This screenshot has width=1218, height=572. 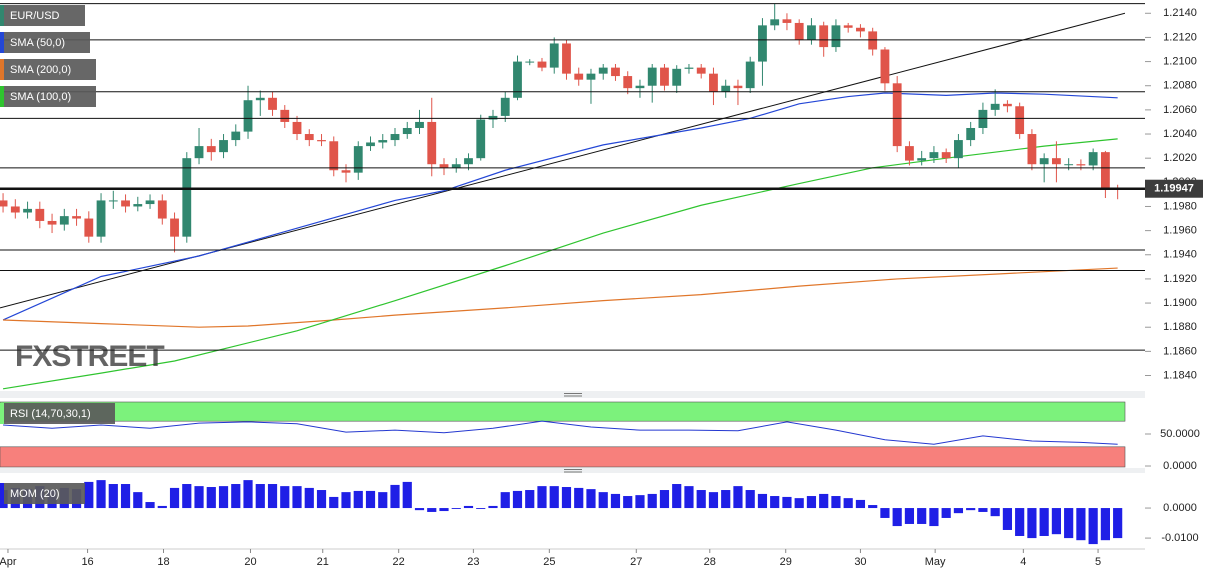 What do you see at coordinates (89, 356) in the screenshot?
I see `watermark: FXSTREET` at bounding box center [89, 356].